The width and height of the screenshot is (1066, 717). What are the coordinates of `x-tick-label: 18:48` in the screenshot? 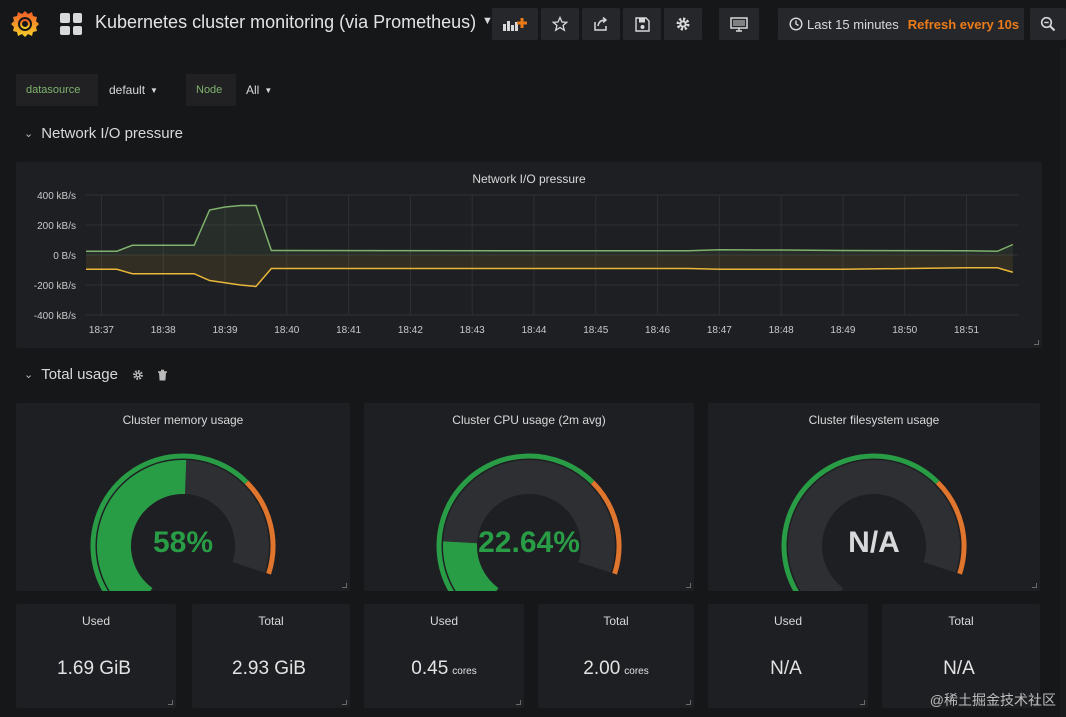 It's located at (781, 330).